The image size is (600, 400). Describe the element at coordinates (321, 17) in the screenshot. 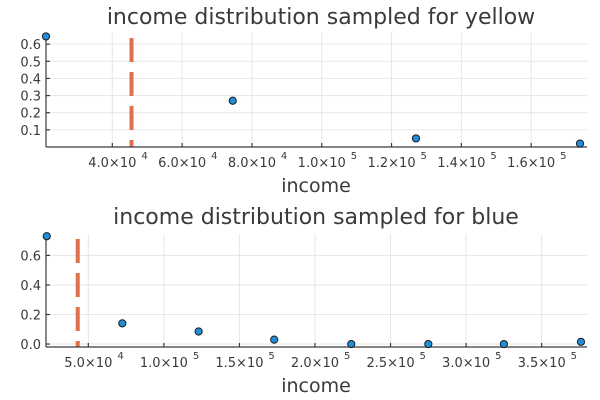

I see `chart-title: income distribution sampled for yellow` at that location.